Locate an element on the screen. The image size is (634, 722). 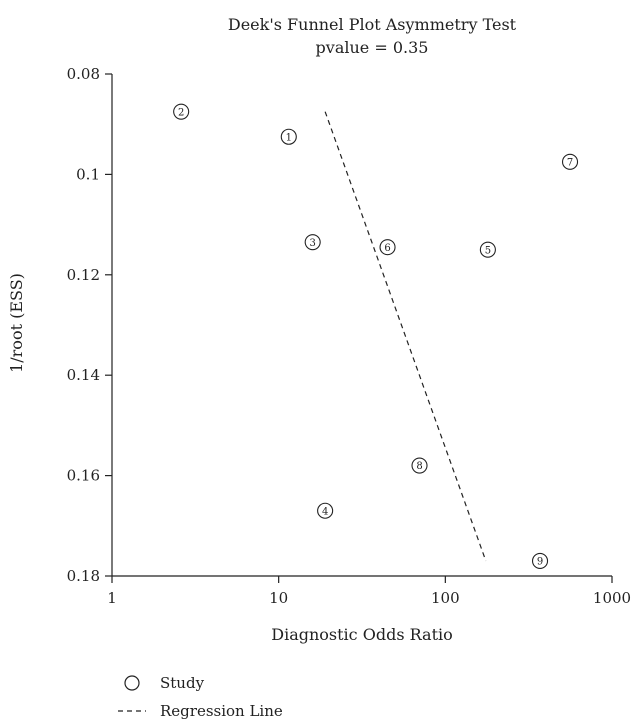
study-number: 2 is located at coordinates (181, 112).